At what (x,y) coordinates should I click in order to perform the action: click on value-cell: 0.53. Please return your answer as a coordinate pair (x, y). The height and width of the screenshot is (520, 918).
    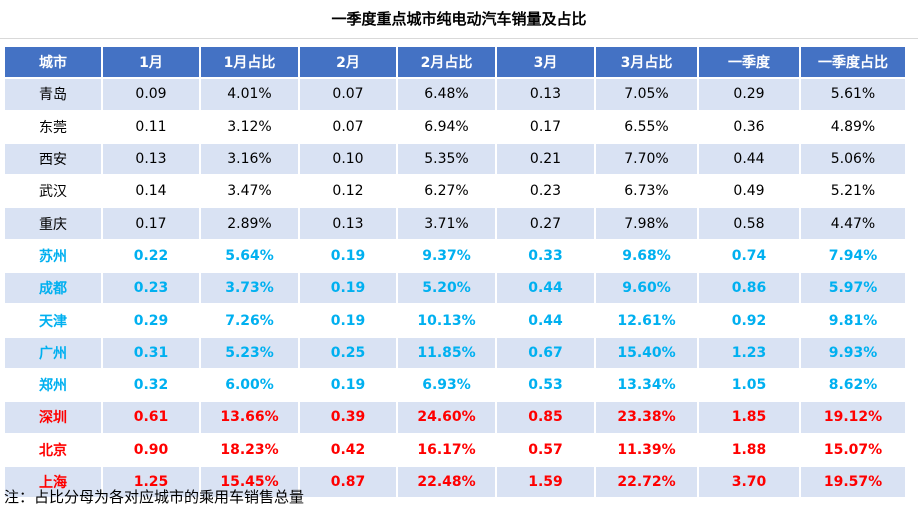
    Looking at the image, I should click on (545, 385).